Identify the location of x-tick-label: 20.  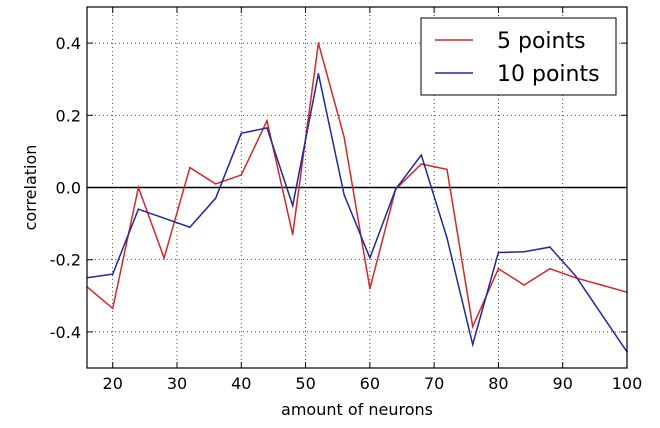
(113, 383).